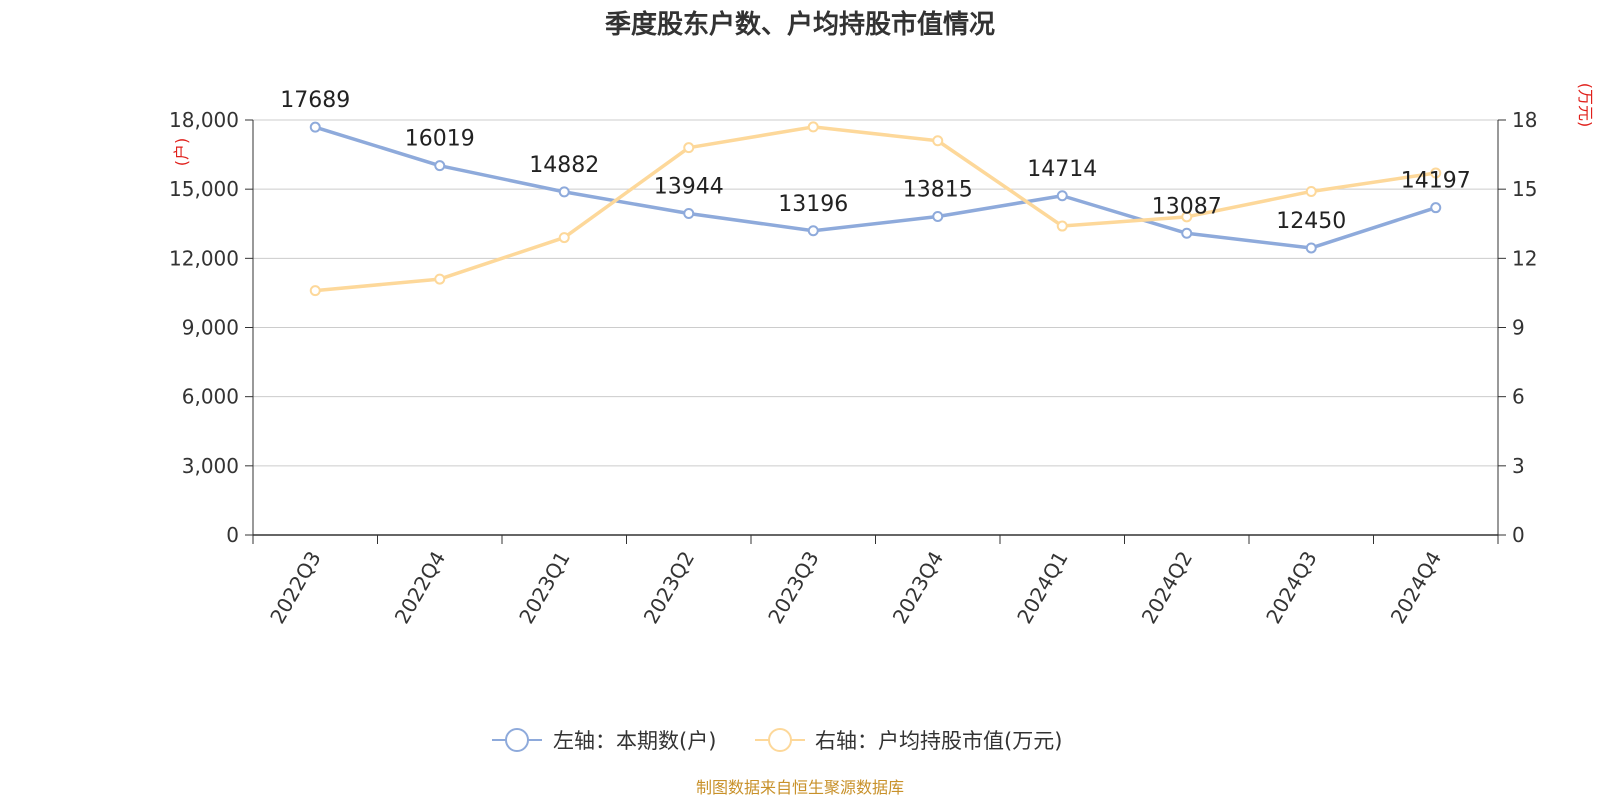  I want to click on data-label: 14714, so click(1062, 169).